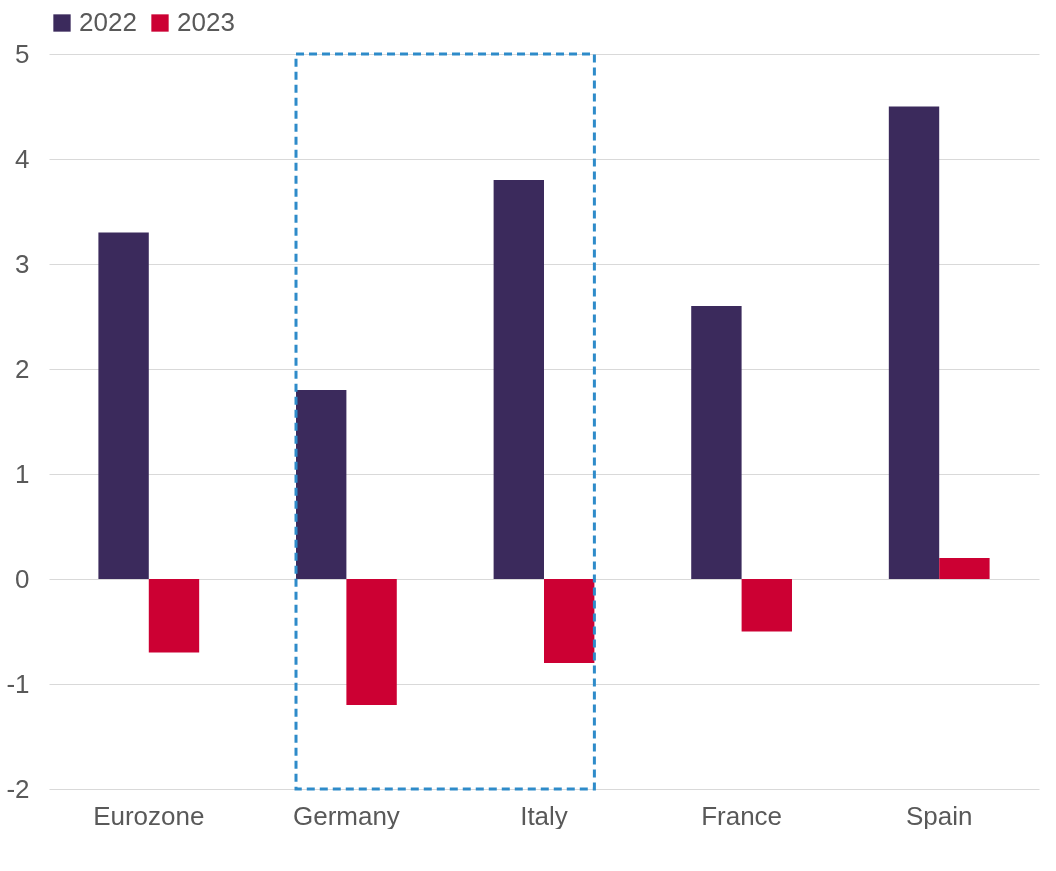  Describe the element at coordinates (149, 815) in the screenshot. I see `x-tick-label: Eurozone` at that location.